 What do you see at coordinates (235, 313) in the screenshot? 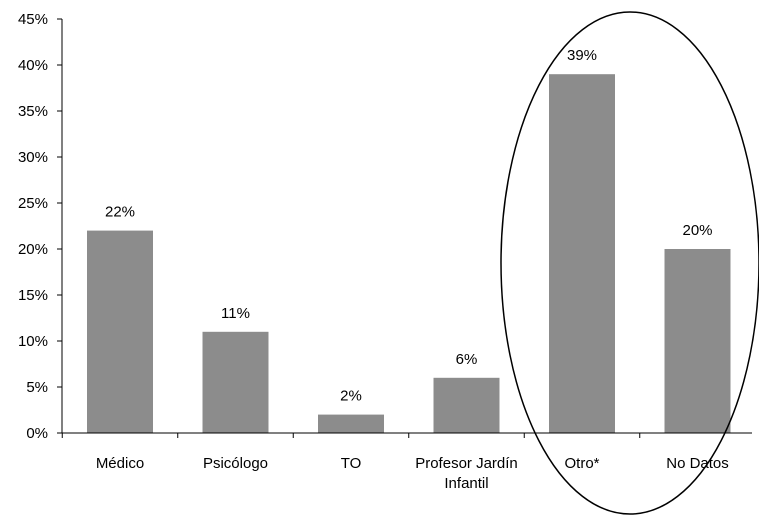
I see `bar-value-label: 11%` at bounding box center [235, 313].